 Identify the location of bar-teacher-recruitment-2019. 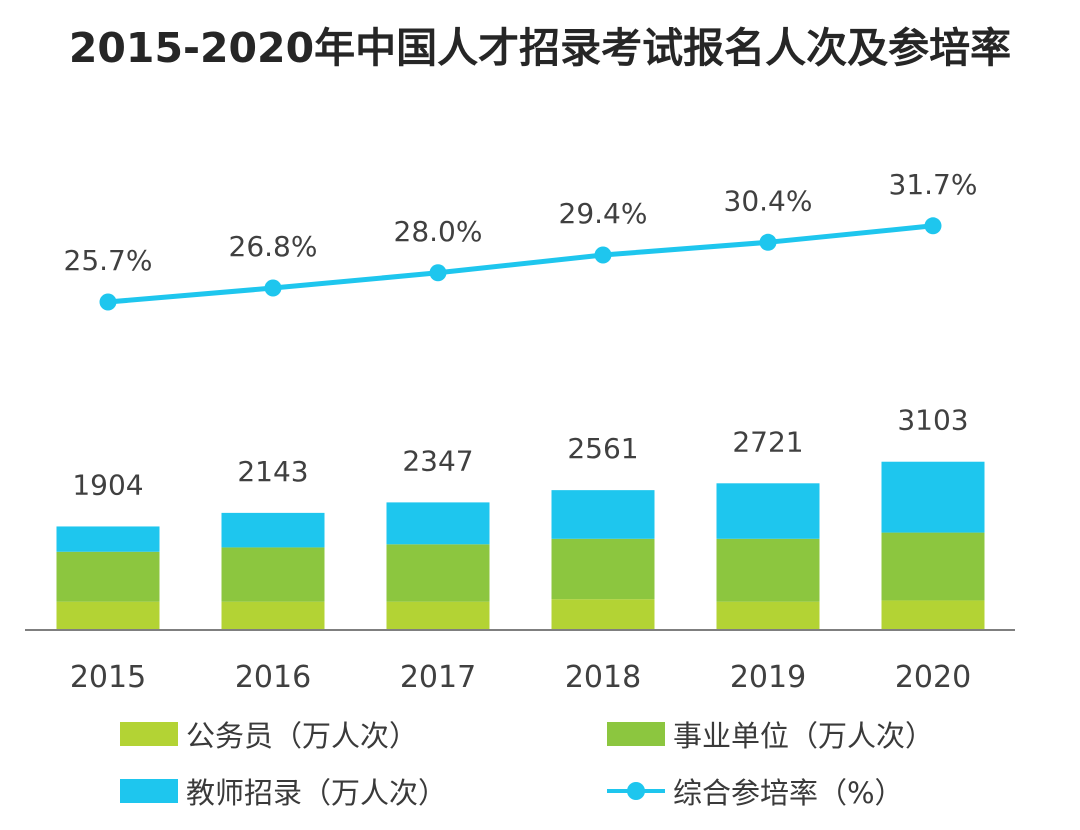
(768, 511).